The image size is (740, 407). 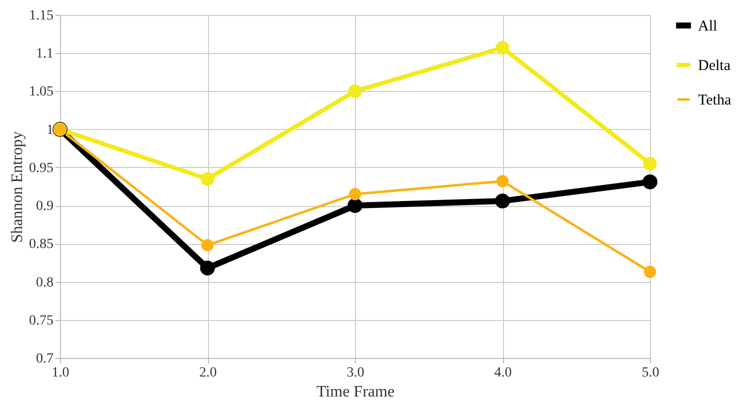 What do you see at coordinates (41, 320) in the screenshot?
I see `y-tick-label: 0.75` at bounding box center [41, 320].